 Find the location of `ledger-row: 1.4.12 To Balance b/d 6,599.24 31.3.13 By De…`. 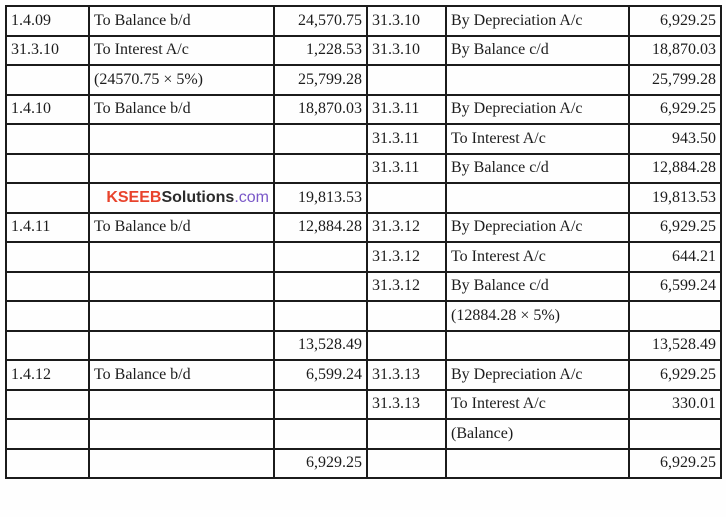

ledger-row: 1.4.12 To Balance b/d 6,599.24 31.3.13 By De… is located at coordinates (363, 375).